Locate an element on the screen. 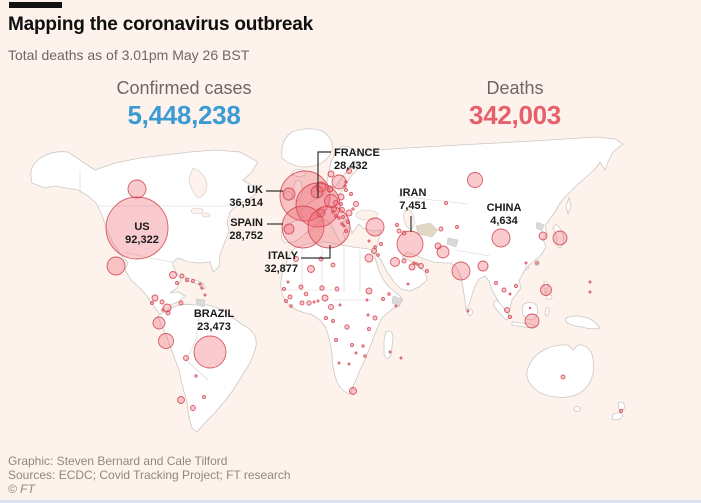 This screenshot has height=503, width=701. bubble-ghana is located at coordinates (309, 303).